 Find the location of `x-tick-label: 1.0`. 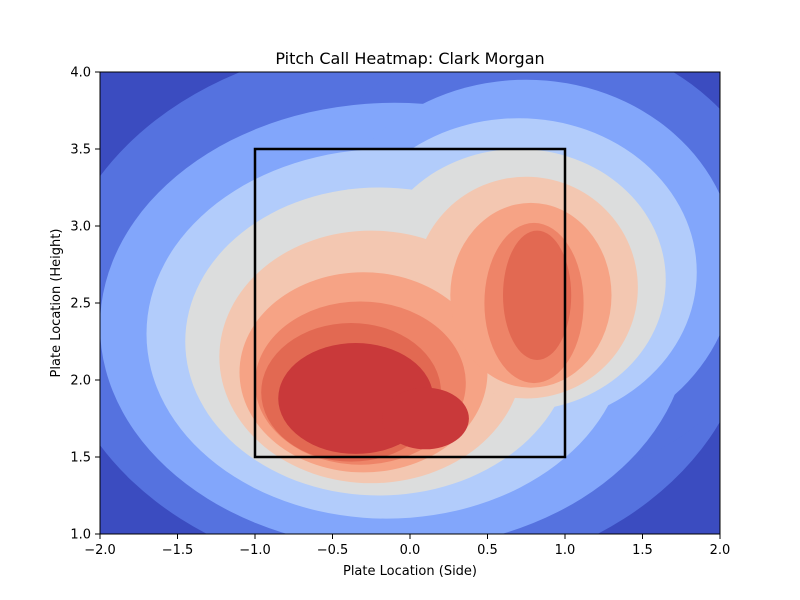

x-tick-label: 1.0 is located at coordinates (565, 550).